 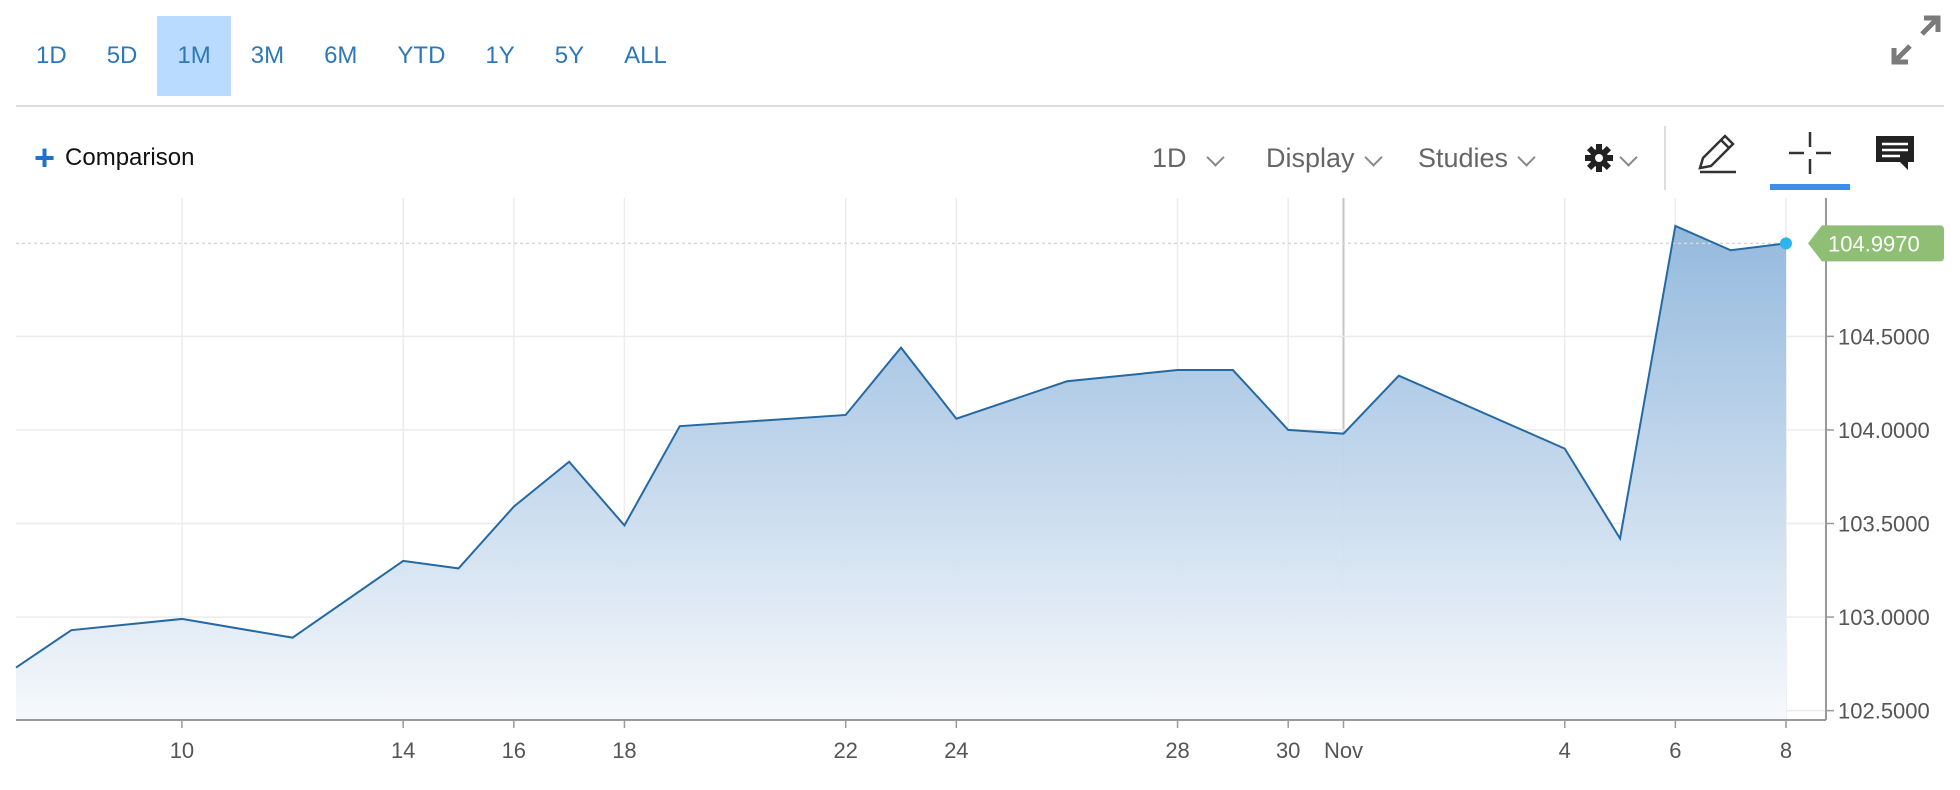 I want to click on x-tick-label: 16, so click(x=514, y=750).